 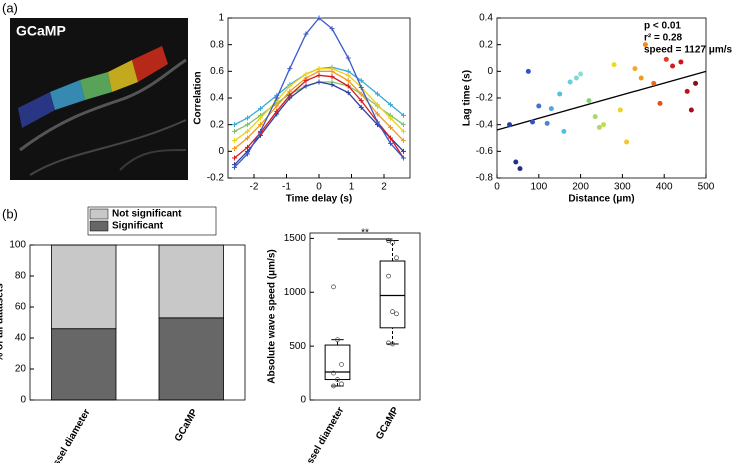 What do you see at coordinates (21, 307) in the screenshot?
I see `y-tick-label: 60` at bounding box center [21, 307].